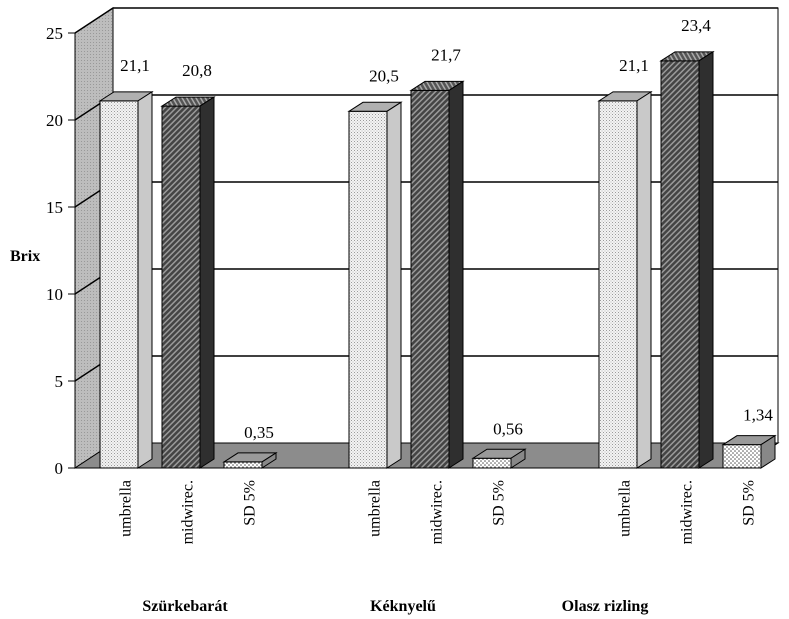 Image resolution: width=789 pixels, height=619 pixels. I want to click on group-label: Olasz rizling, so click(605, 606).